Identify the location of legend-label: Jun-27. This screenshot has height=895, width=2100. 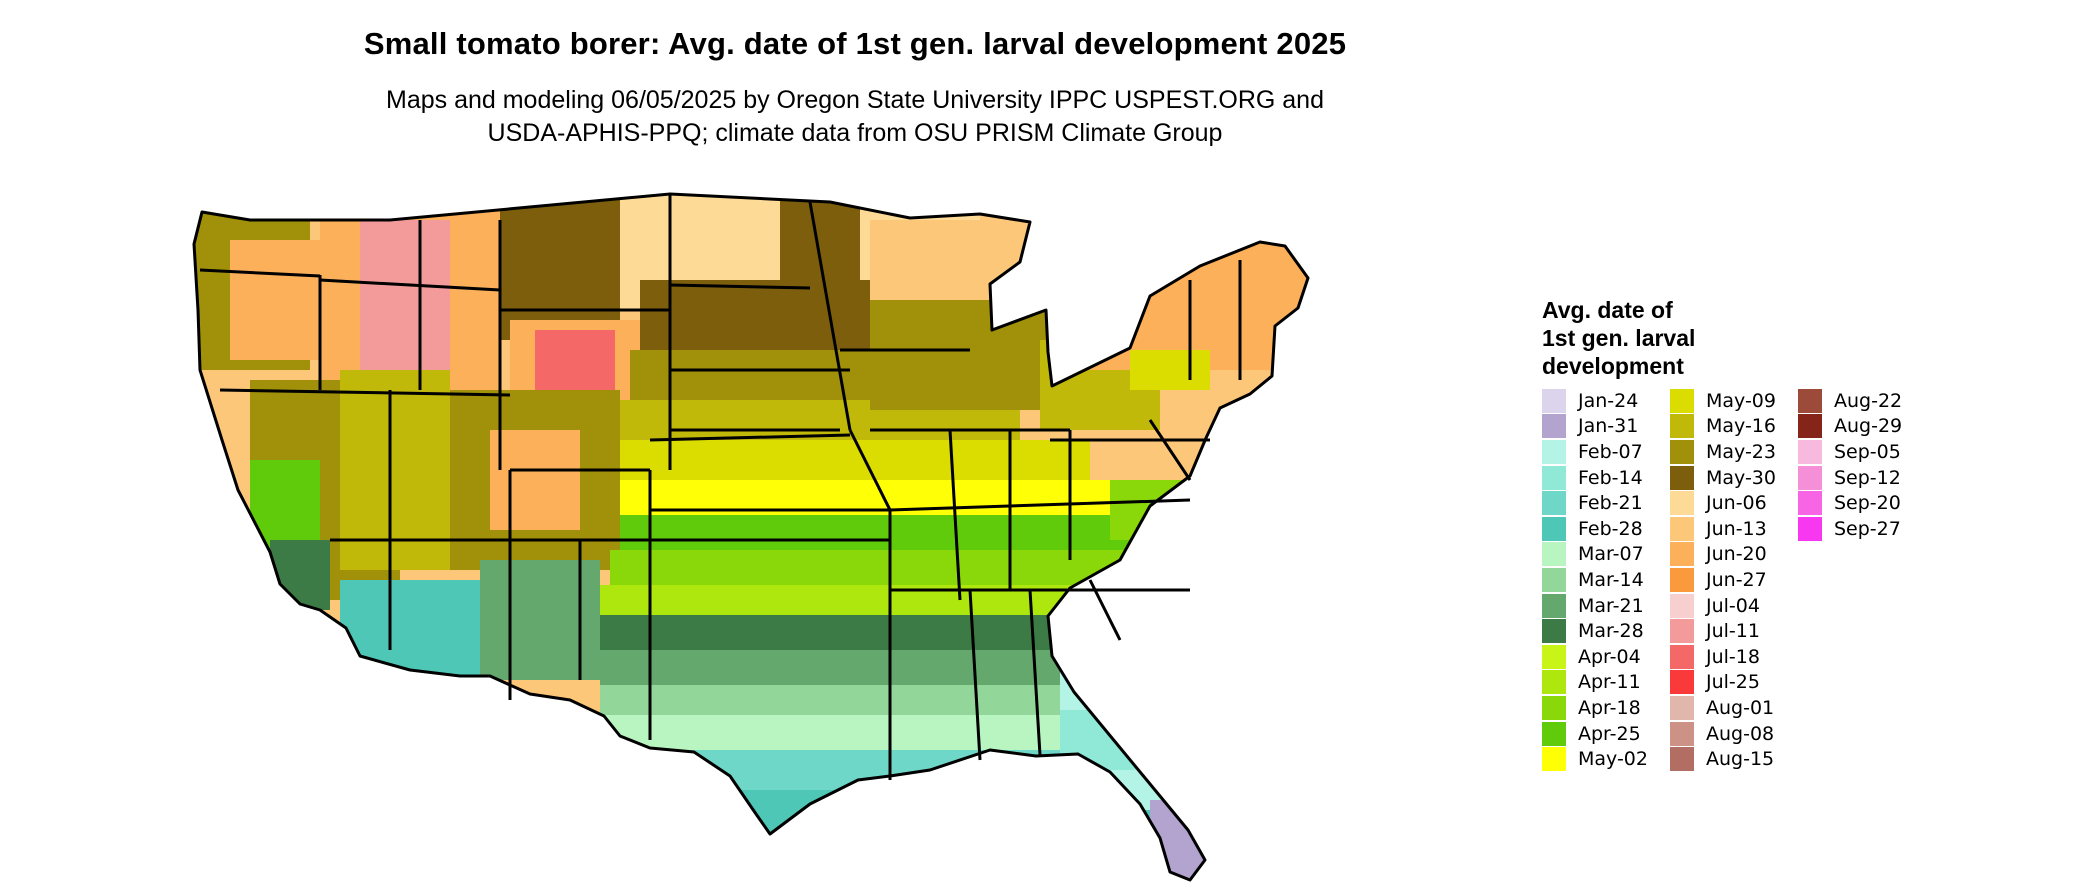
(1736, 579).